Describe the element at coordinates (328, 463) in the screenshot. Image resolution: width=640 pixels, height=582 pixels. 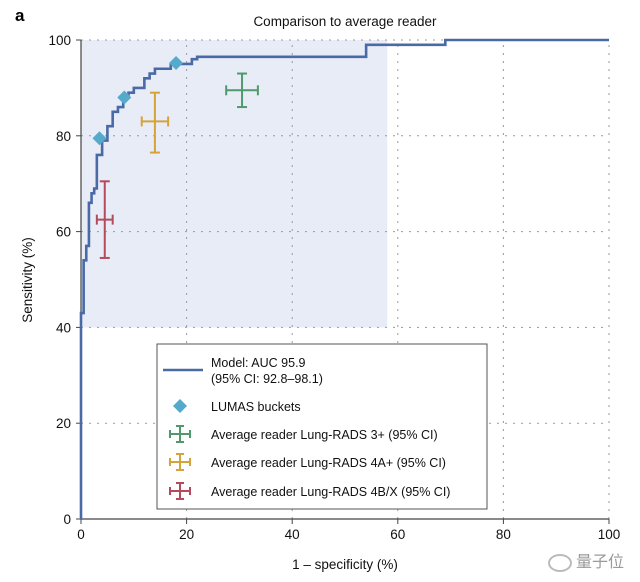
I see `legend-label: Average reader Lung-RADS 4A+ (95% CI)` at that location.